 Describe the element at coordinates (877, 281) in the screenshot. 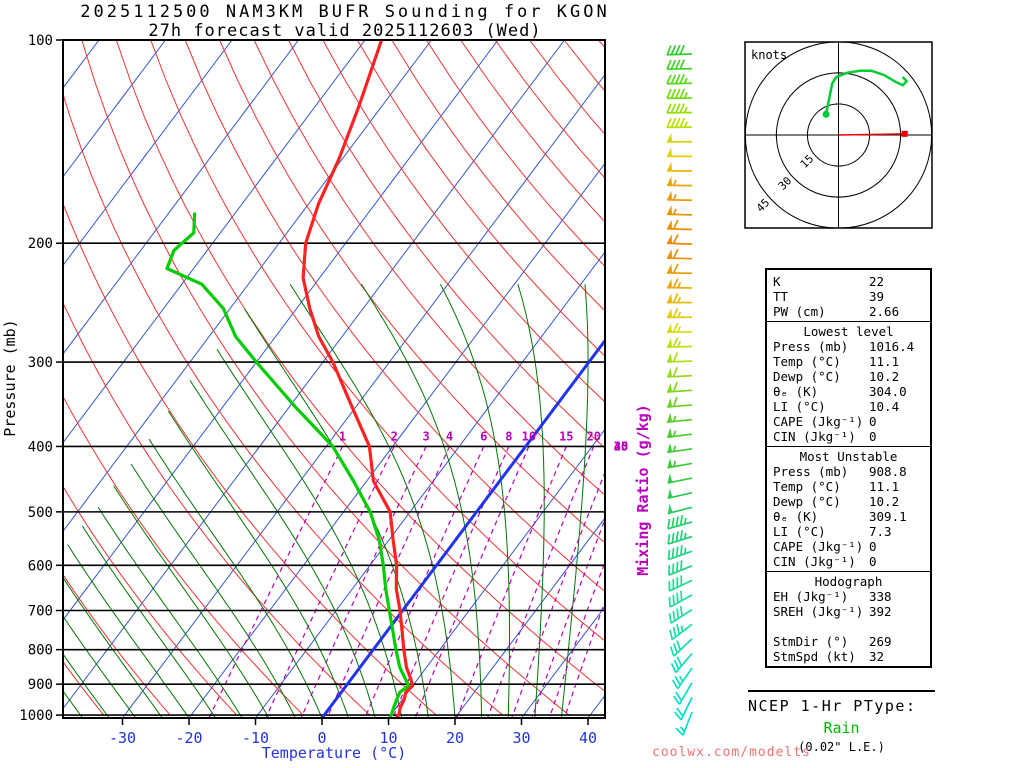

I see `indices-value: 22` at that location.